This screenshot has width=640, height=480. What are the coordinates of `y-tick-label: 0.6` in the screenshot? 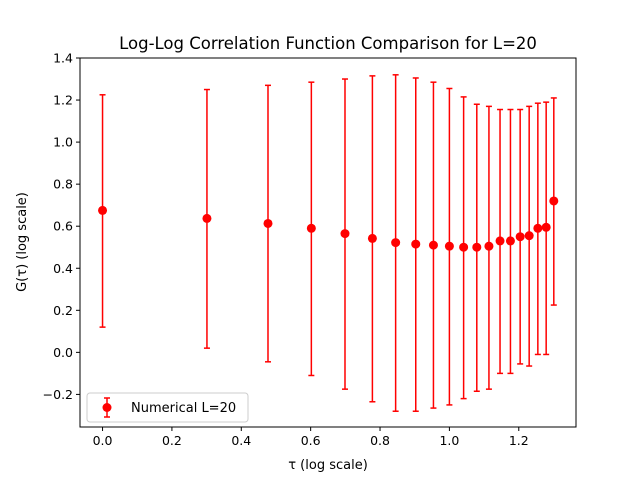 It's located at (63, 226).